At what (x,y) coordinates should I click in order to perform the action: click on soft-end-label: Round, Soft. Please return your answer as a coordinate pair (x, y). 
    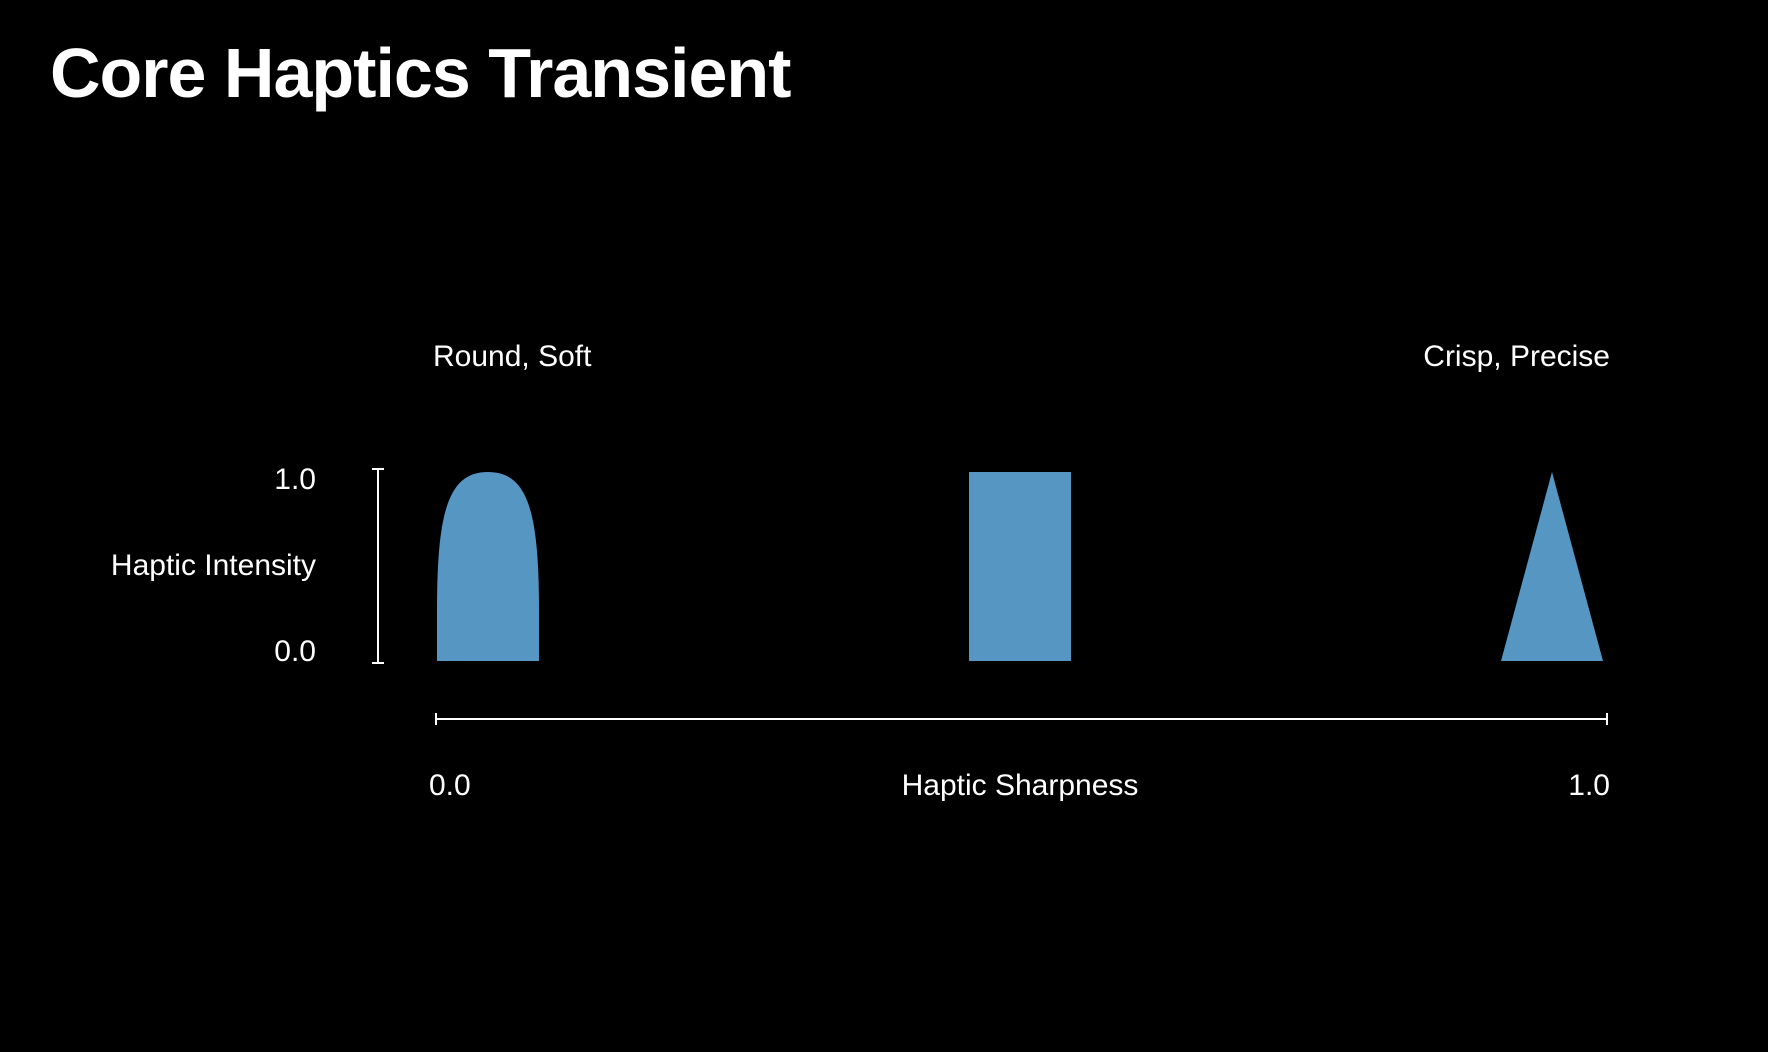
    Looking at the image, I should click on (512, 356).